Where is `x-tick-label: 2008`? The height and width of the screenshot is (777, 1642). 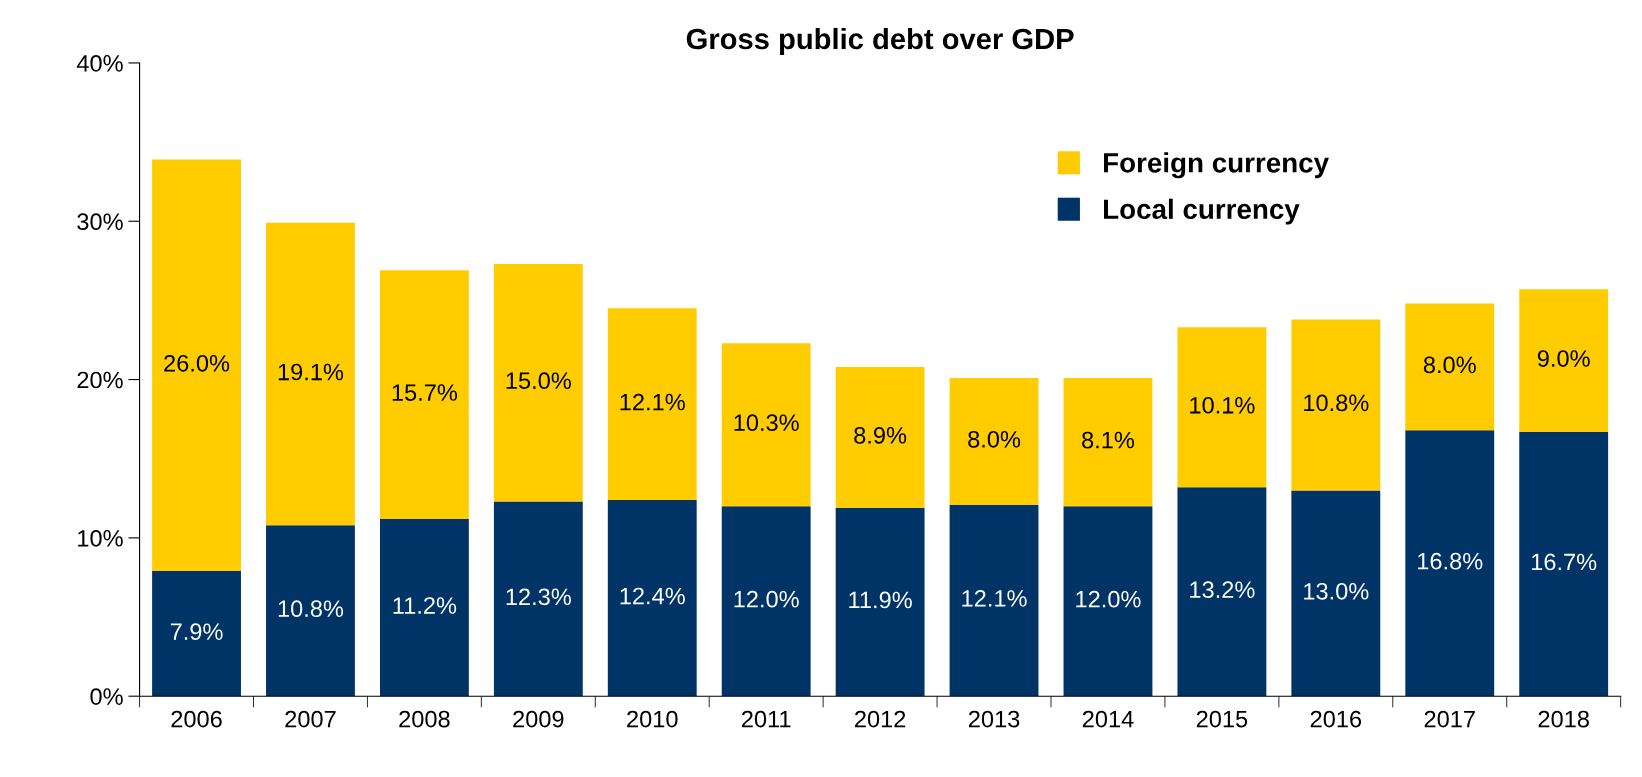 x-tick-label: 2008 is located at coordinates (424, 719).